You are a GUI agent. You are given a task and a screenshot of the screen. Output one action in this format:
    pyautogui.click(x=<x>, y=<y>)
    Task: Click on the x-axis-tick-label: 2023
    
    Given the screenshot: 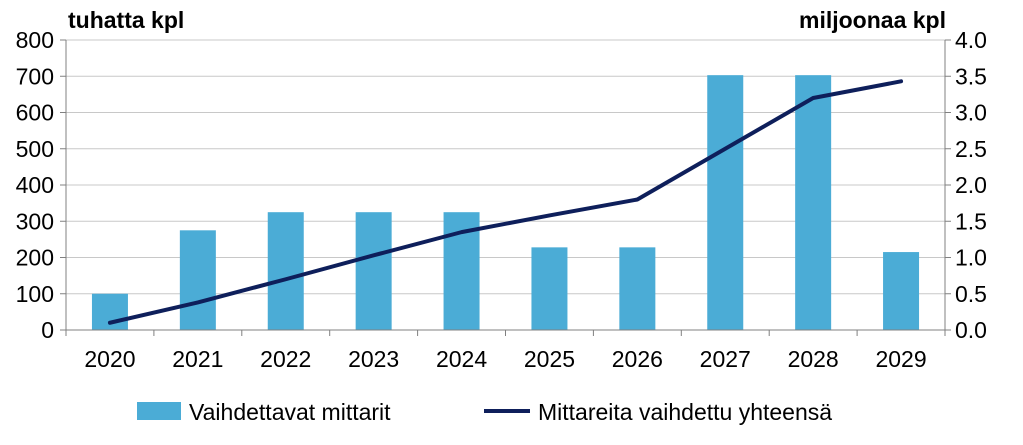 What is the action you would take?
    pyautogui.click(x=373, y=359)
    